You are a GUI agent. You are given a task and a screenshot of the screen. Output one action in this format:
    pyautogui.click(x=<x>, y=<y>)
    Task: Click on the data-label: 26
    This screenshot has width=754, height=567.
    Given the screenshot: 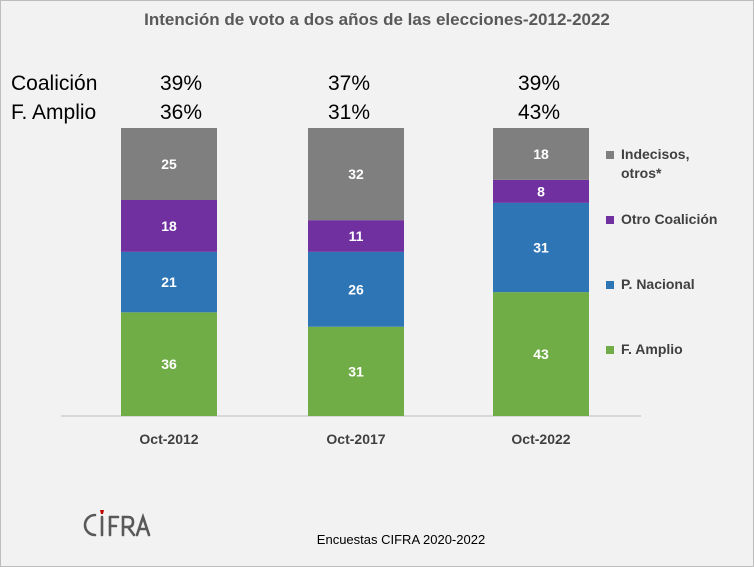 What is the action you would take?
    pyautogui.click(x=356, y=289)
    